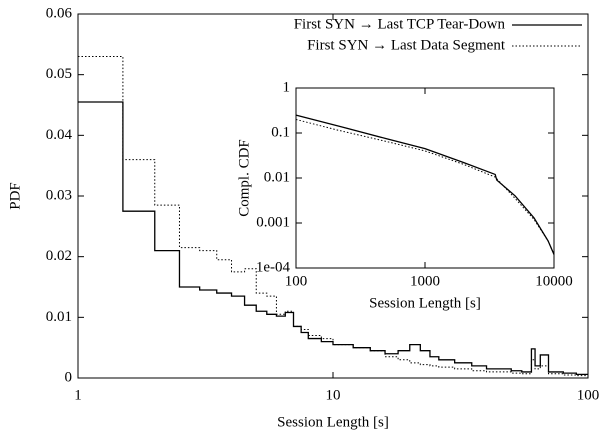  I want to click on y-tick-label: 0, so click(69, 377).